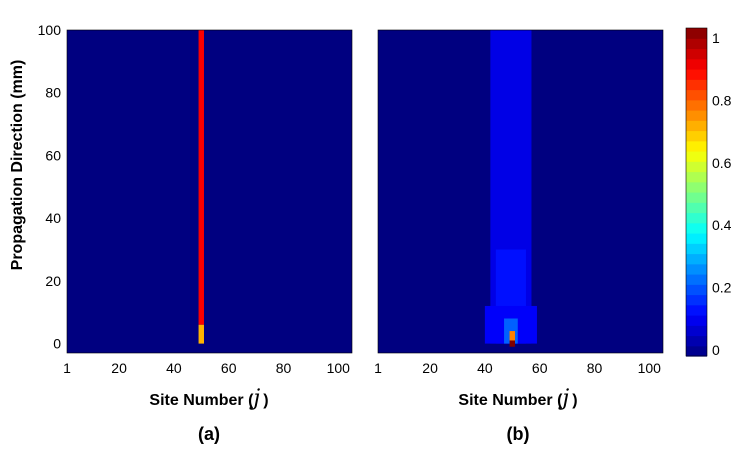 The width and height of the screenshot is (747, 457). What do you see at coordinates (53, 218) in the screenshot?
I see `y-tick-label: 40` at bounding box center [53, 218].